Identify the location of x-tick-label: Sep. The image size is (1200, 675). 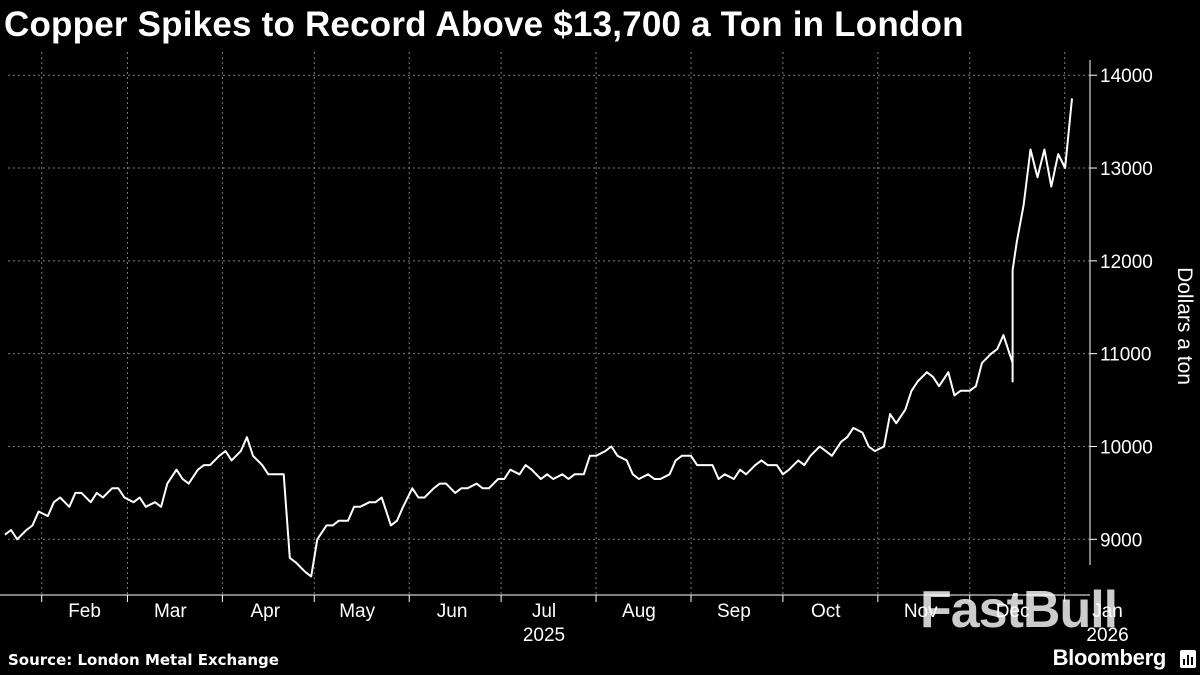
(734, 611).